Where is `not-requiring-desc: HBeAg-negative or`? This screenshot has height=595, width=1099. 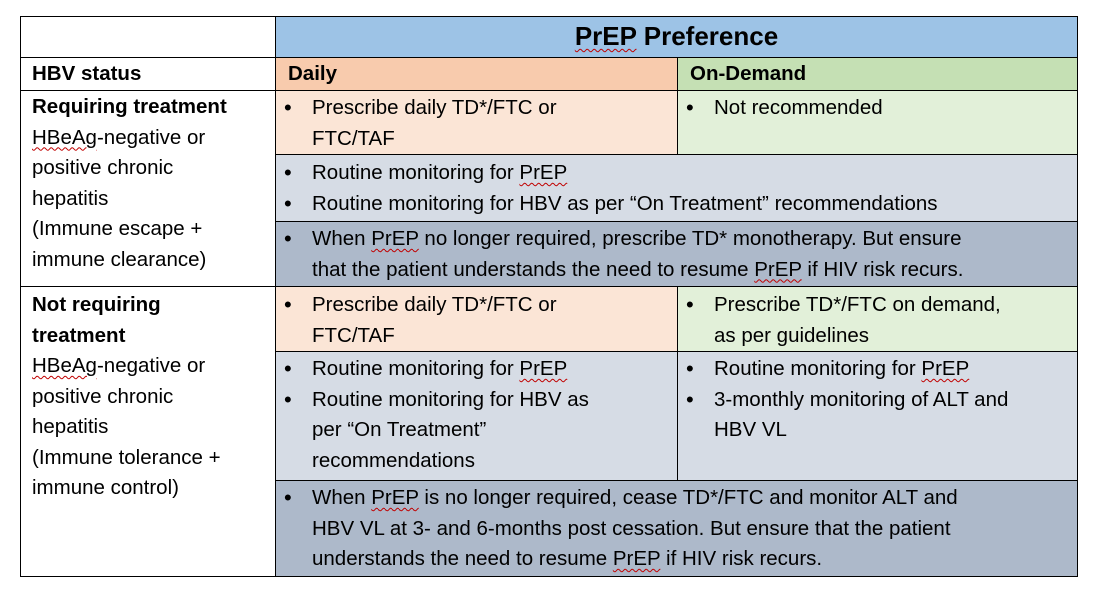
not-requiring-desc: HBeAg-negative or is located at coordinates (119, 365).